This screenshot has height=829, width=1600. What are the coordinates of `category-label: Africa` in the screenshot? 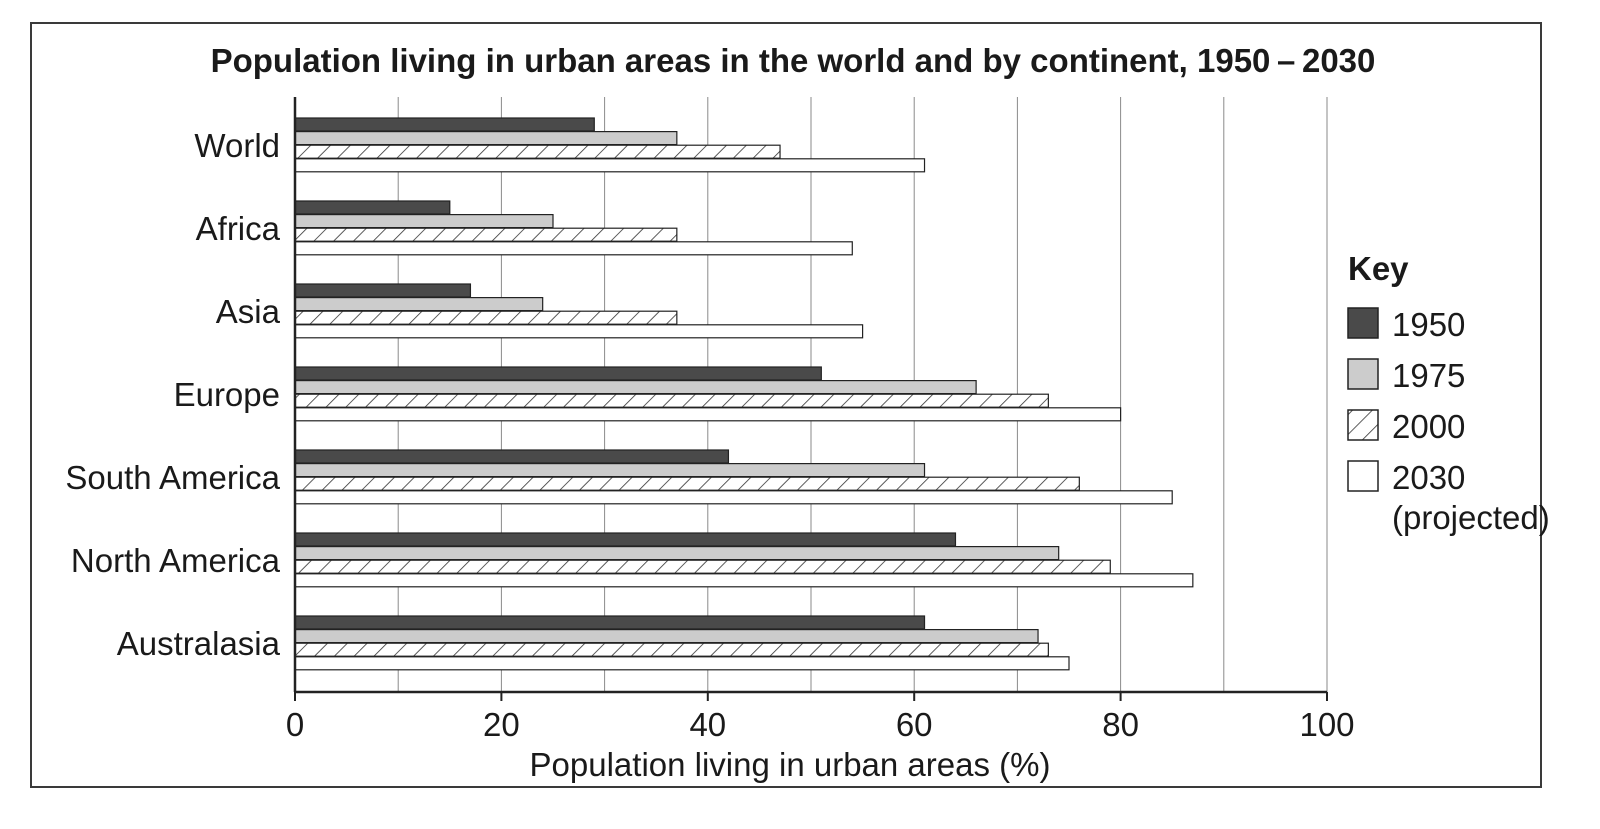 It's located at (238, 228).